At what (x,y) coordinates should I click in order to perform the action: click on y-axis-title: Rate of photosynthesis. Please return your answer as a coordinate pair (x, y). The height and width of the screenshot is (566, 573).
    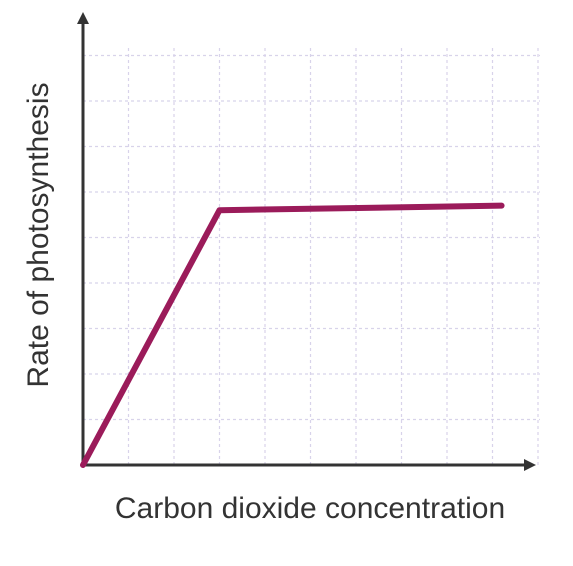
    Looking at the image, I should click on (38, 234).